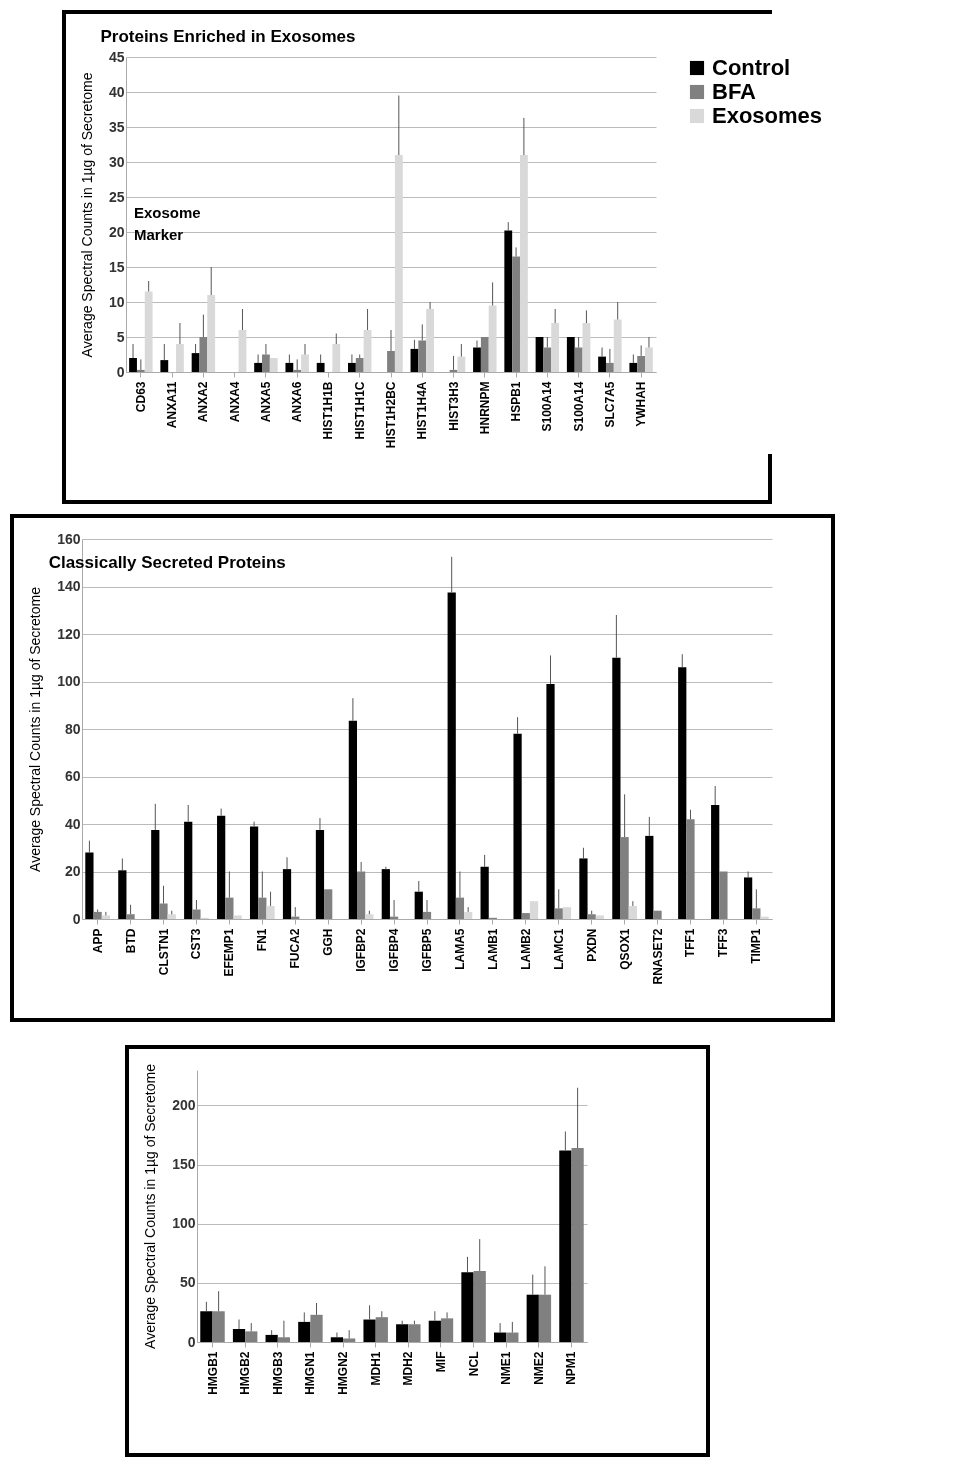 This screenshot has width=974, height=1459. What do you see at coordinates (453, 406) in the screenshot?
I see `x-tick-label: HIST3H3` at bounding box center [453, 406].